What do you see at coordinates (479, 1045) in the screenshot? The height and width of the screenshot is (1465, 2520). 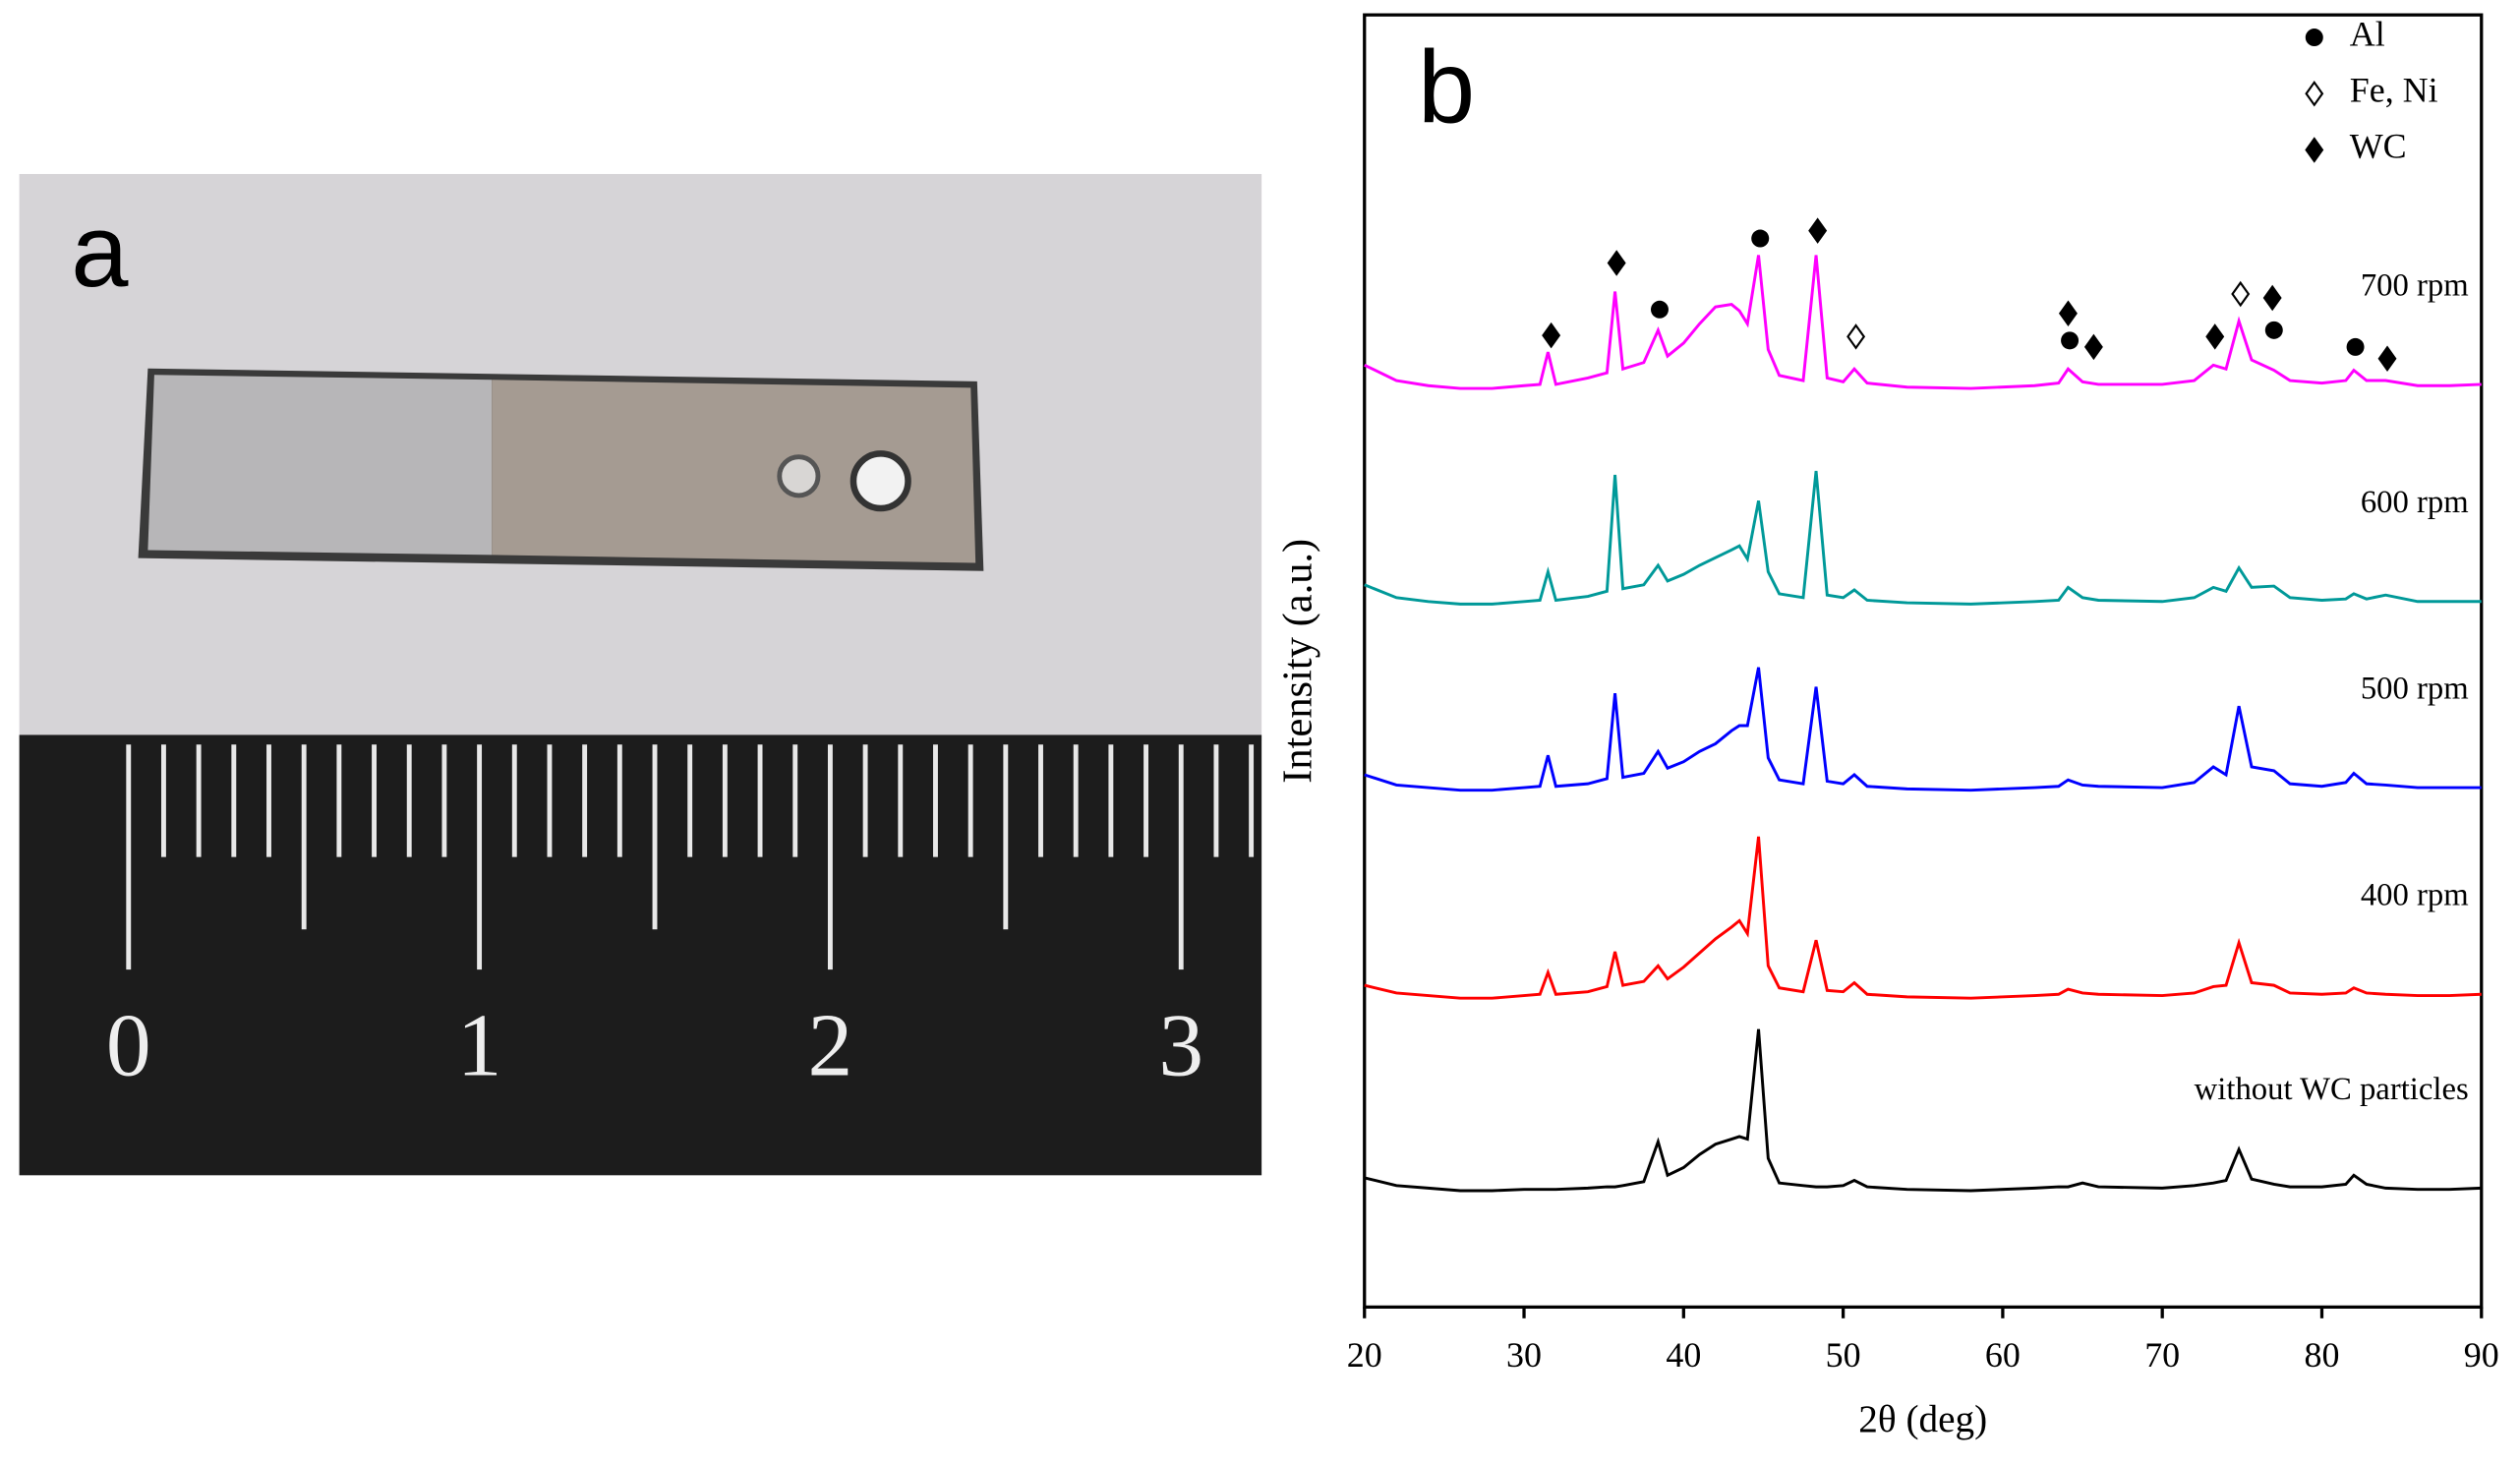 I see `ruler-label: 1` at bounding box center [479, 1045].